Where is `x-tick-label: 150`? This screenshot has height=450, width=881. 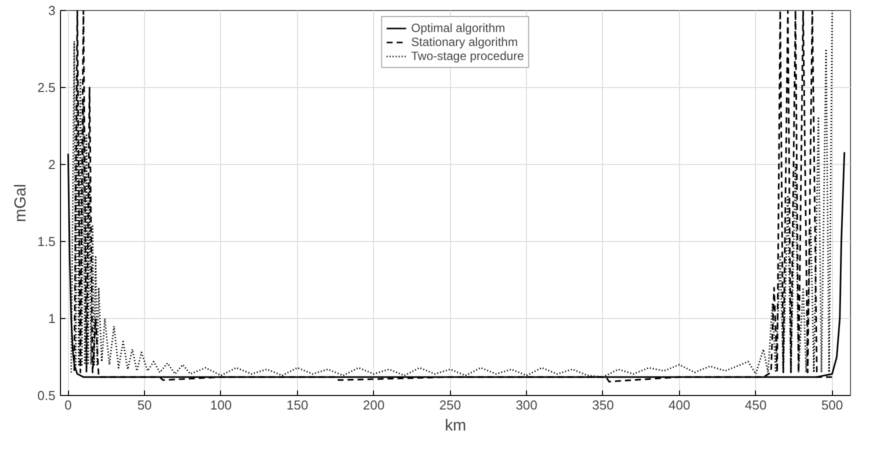 x-tick-label: 150 is located at coordinates (297, 405).